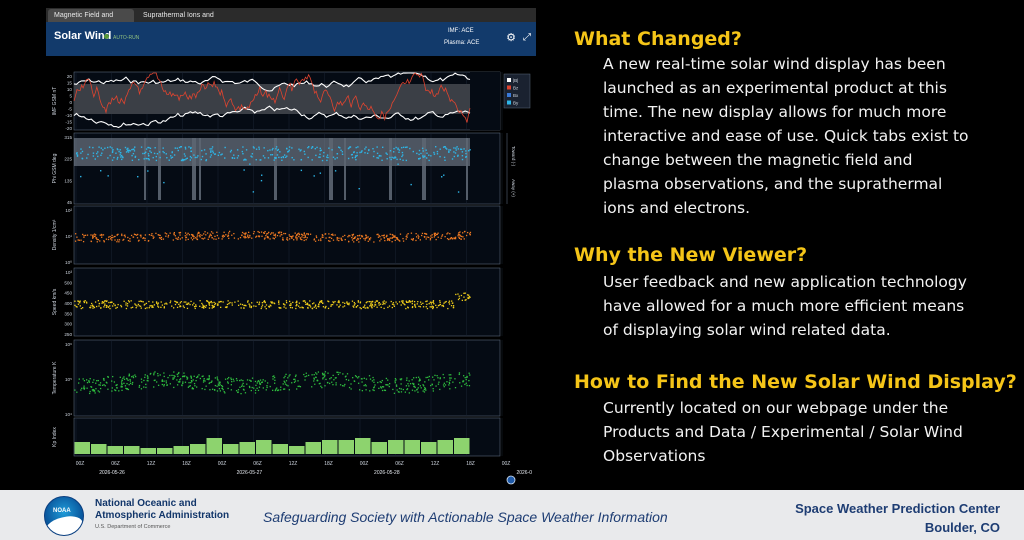  I want to click on legend-label: Bz, so click(516, 88).